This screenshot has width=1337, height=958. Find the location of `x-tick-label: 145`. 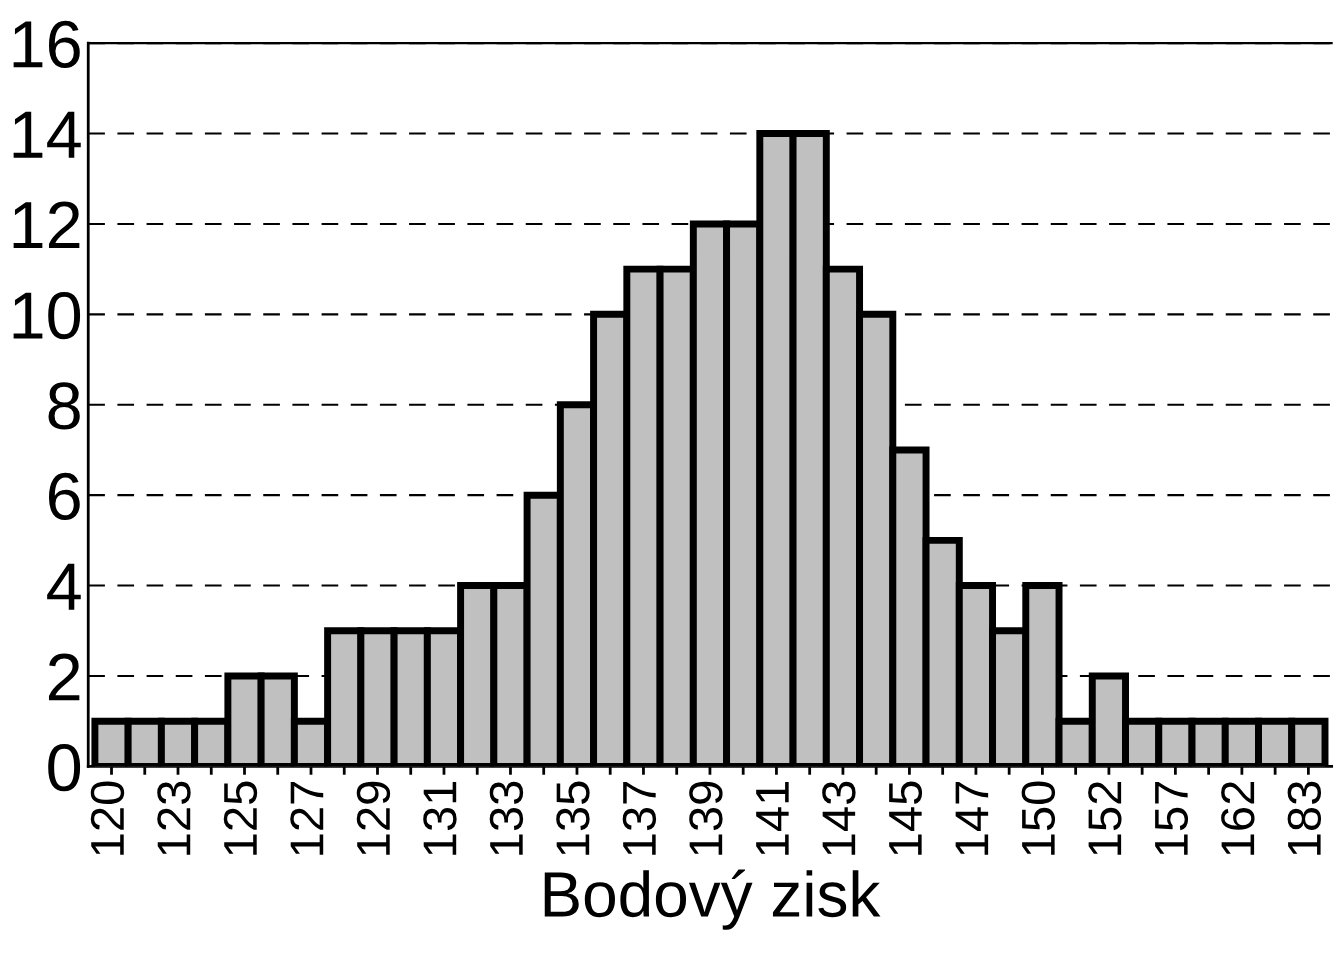

x-tick-label: 145 is located at coordinates (906, 818).